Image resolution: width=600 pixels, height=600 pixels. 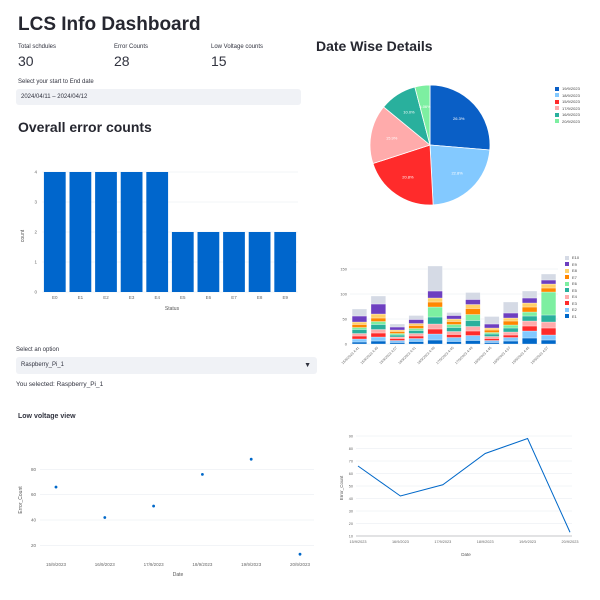 I want to click on y-tick-label: 50, so click(x=345, y=319).